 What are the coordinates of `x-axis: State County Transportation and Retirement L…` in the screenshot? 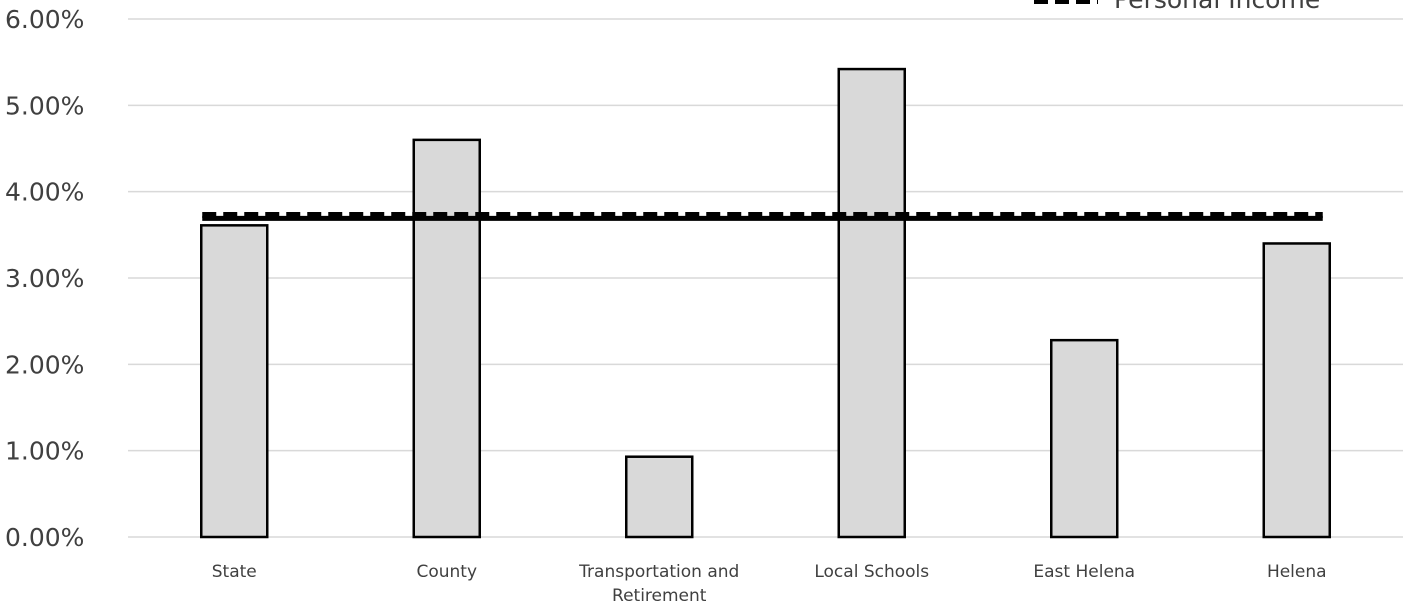 It's located at (769, 584).